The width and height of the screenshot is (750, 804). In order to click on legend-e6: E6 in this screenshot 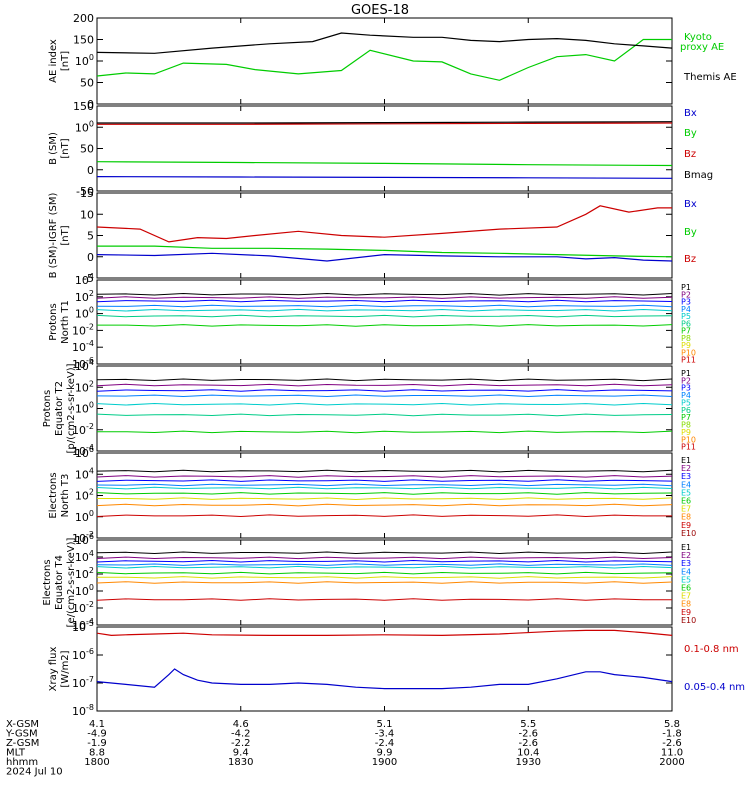, I will do `click(686, 588)`.